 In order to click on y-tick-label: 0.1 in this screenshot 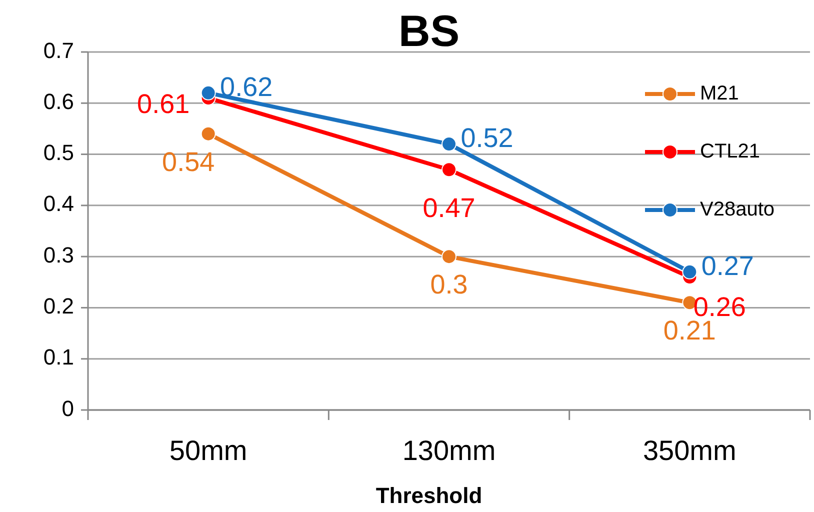, I will do `click(58, 357)`.